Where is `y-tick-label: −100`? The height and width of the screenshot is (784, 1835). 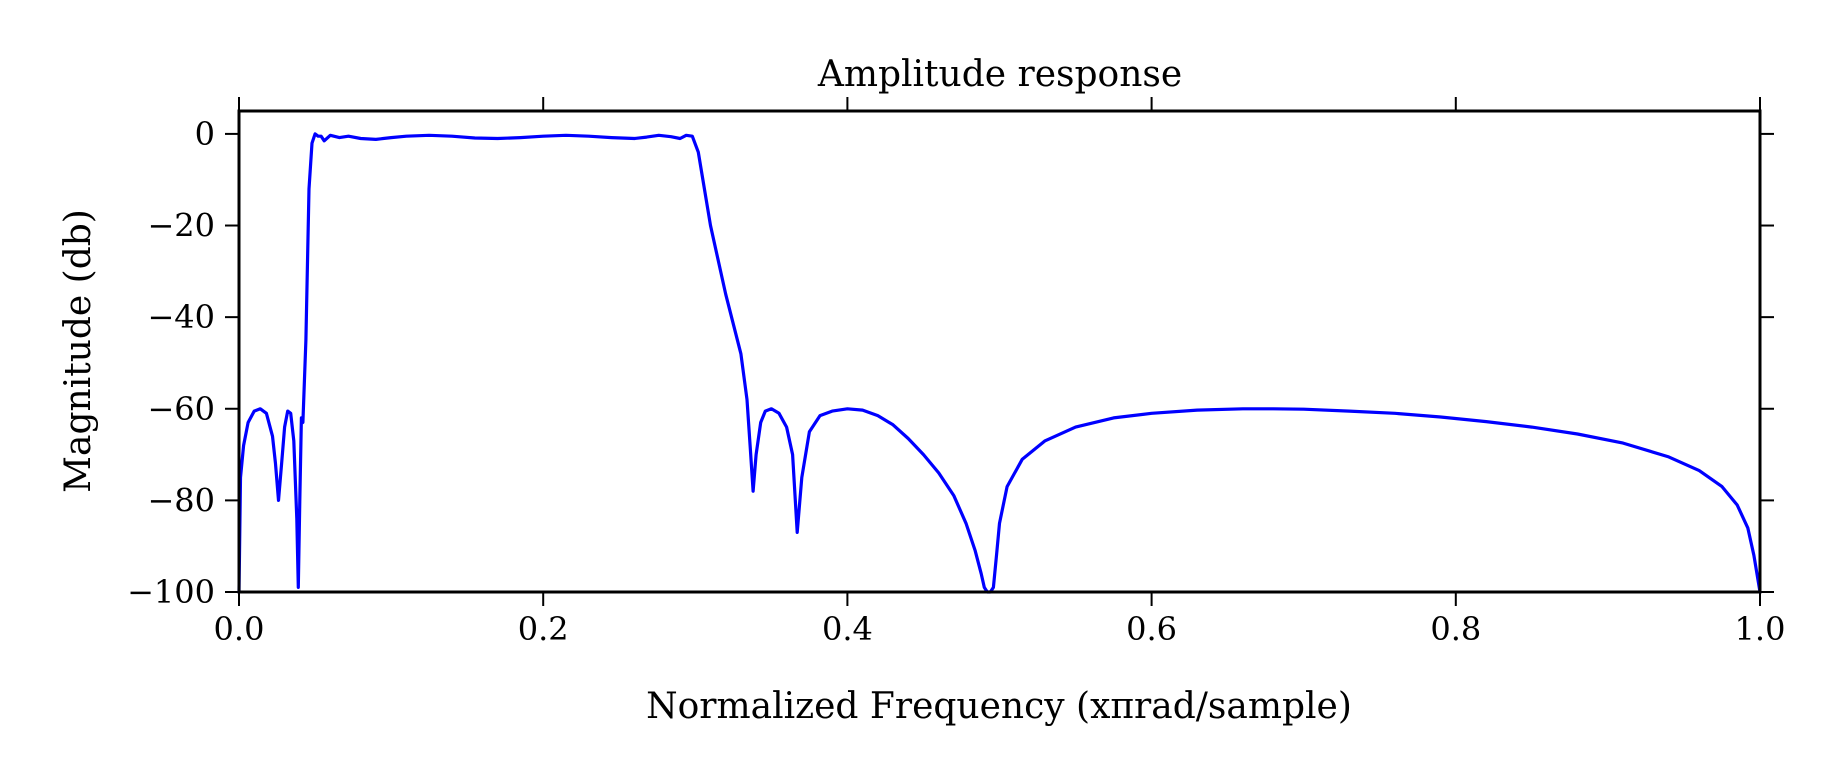
y-tick-label: −100 is located at coordinates (171, 592).